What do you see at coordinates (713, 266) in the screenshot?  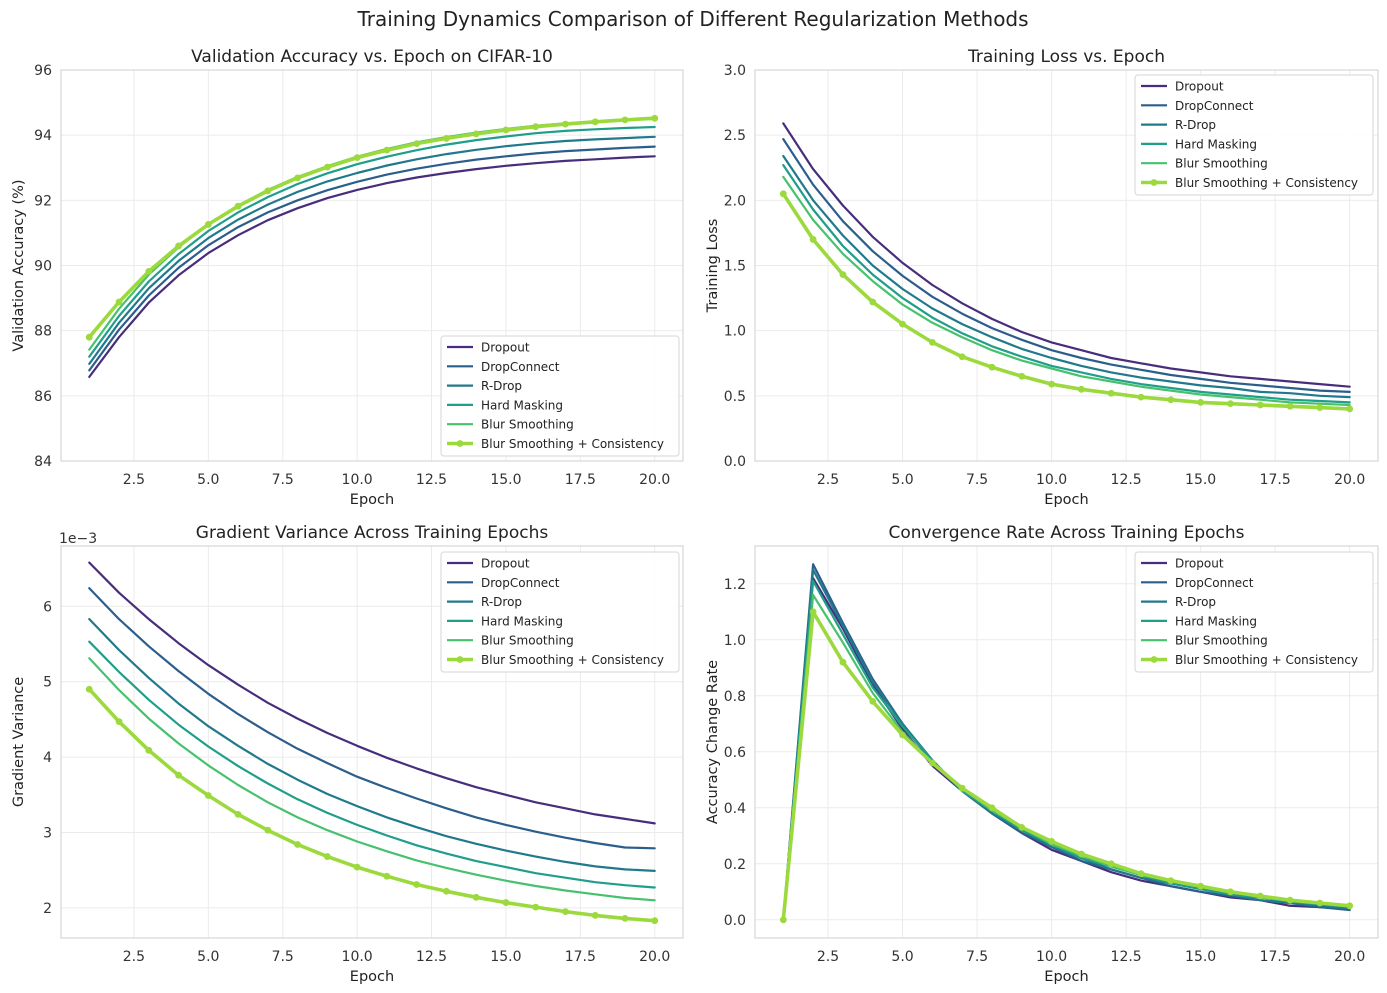 I see `y-axis-label: Training Loss` at bounding box center [713, 266].